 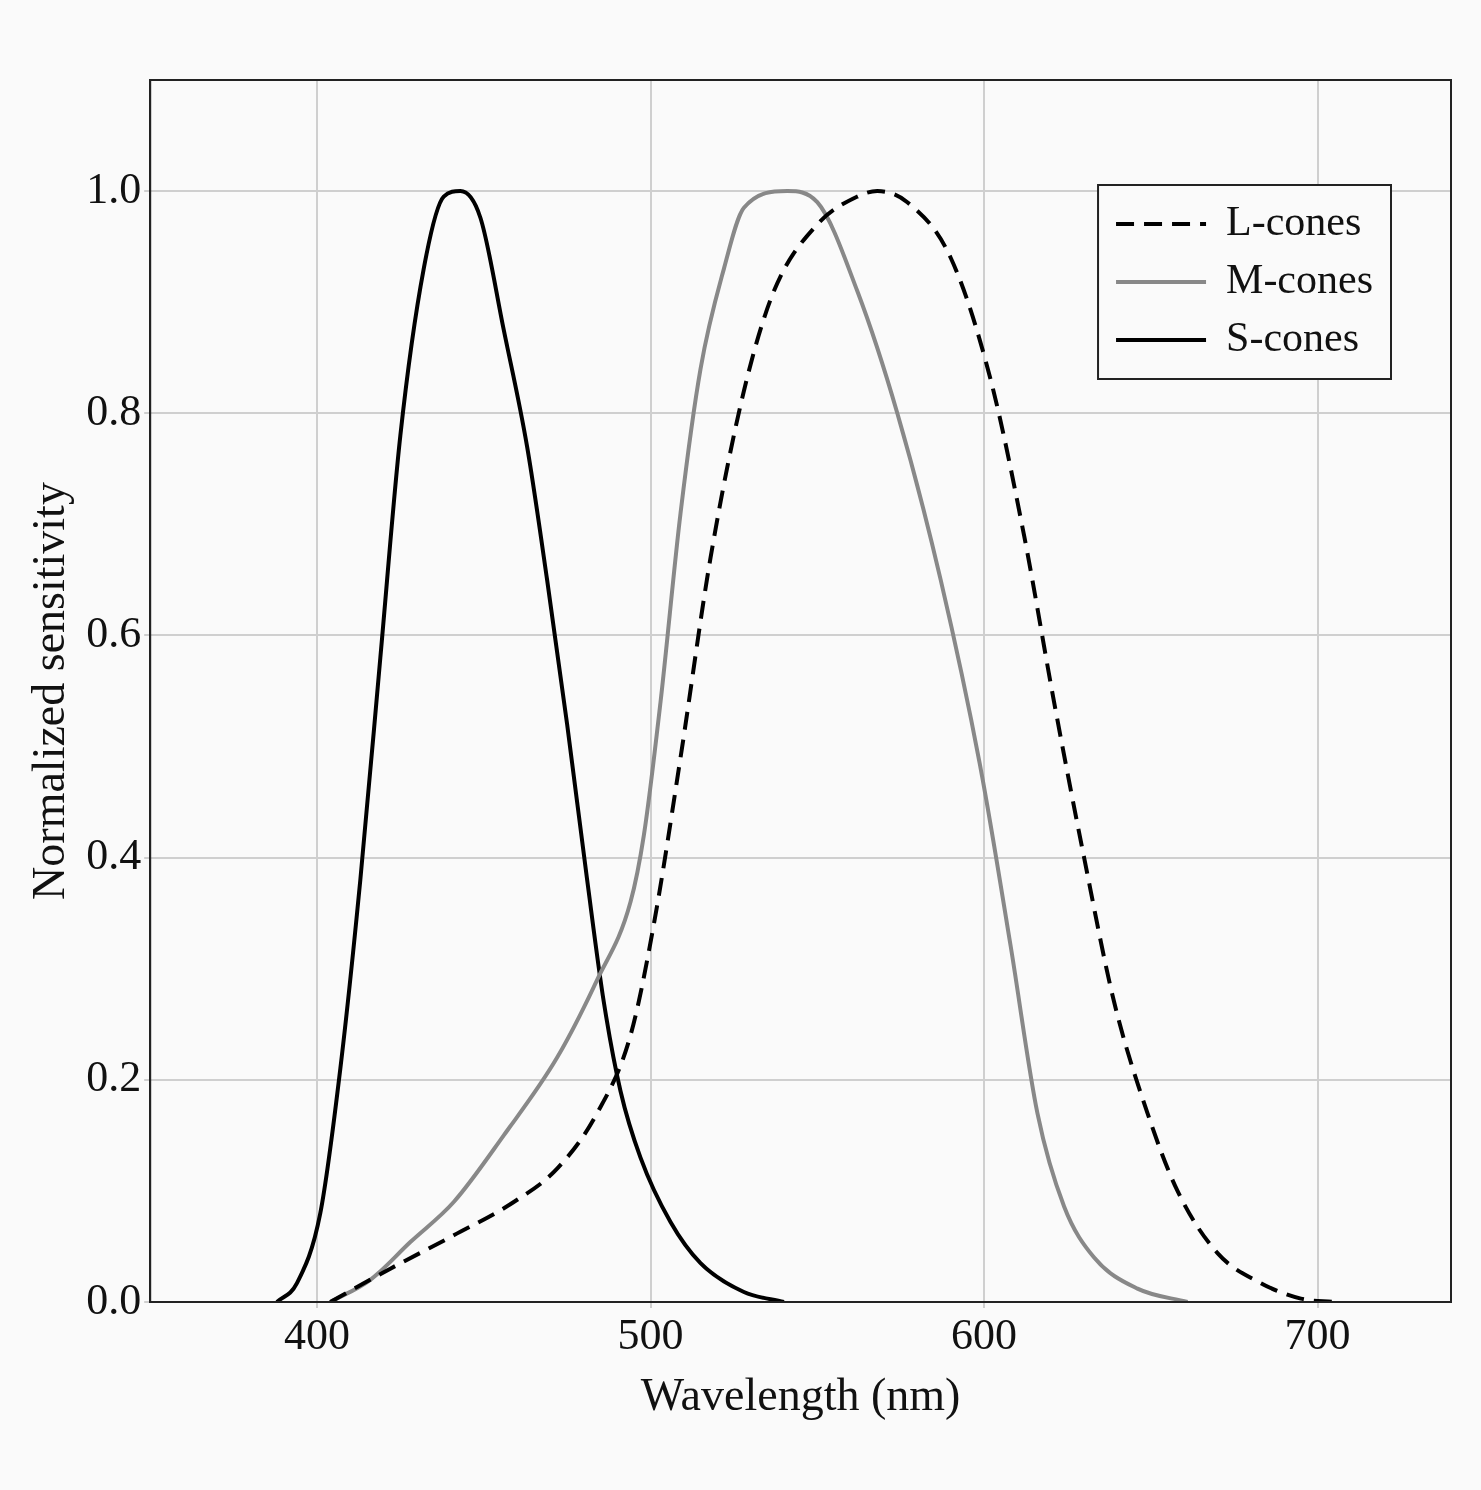 What do you see at coordinates (650, 1334) in the screenshot?
I see `x-tick-label: 500` at bounding box center [650, 1334].